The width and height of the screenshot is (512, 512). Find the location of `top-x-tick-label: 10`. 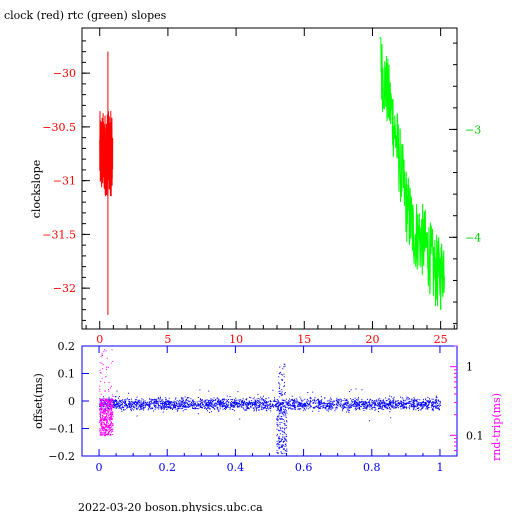

top-x-tick-label: 10 is located at coordinates (236, 339).